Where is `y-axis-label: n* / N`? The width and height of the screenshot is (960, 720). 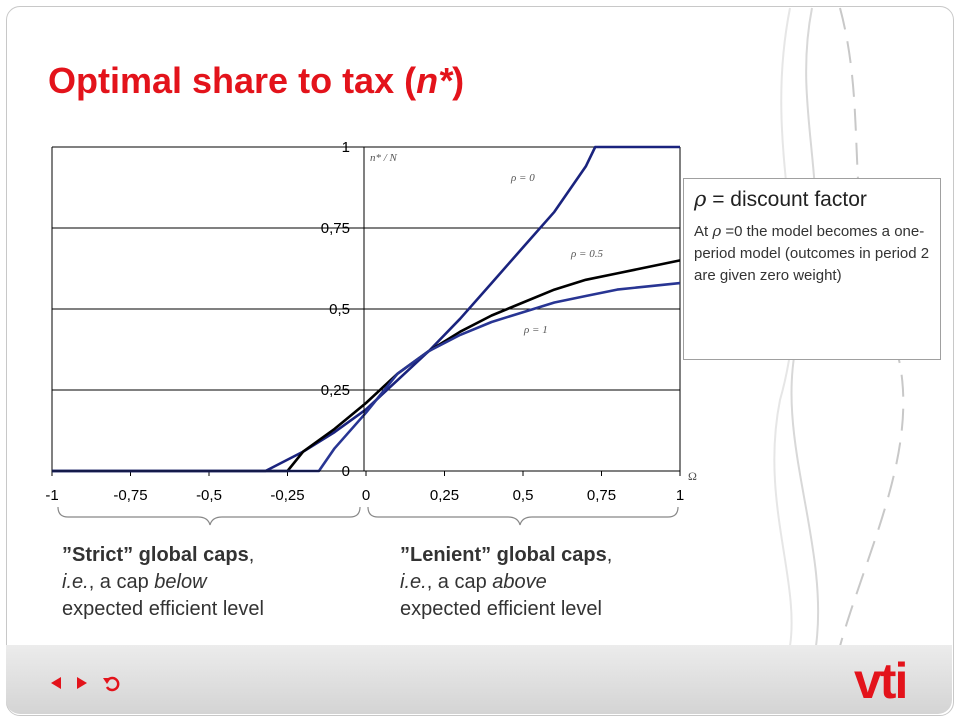 y-axis-label: n* / N is located at coordinates (384, 158).